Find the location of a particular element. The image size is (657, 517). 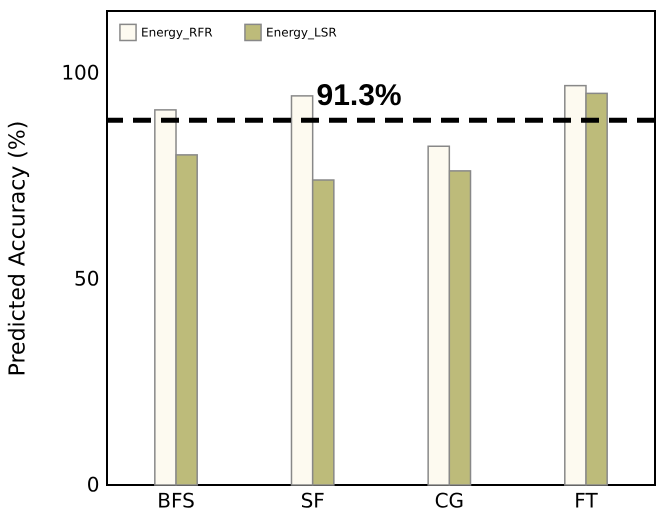

annotation: 91.3% is located at coordinates (359, 95).